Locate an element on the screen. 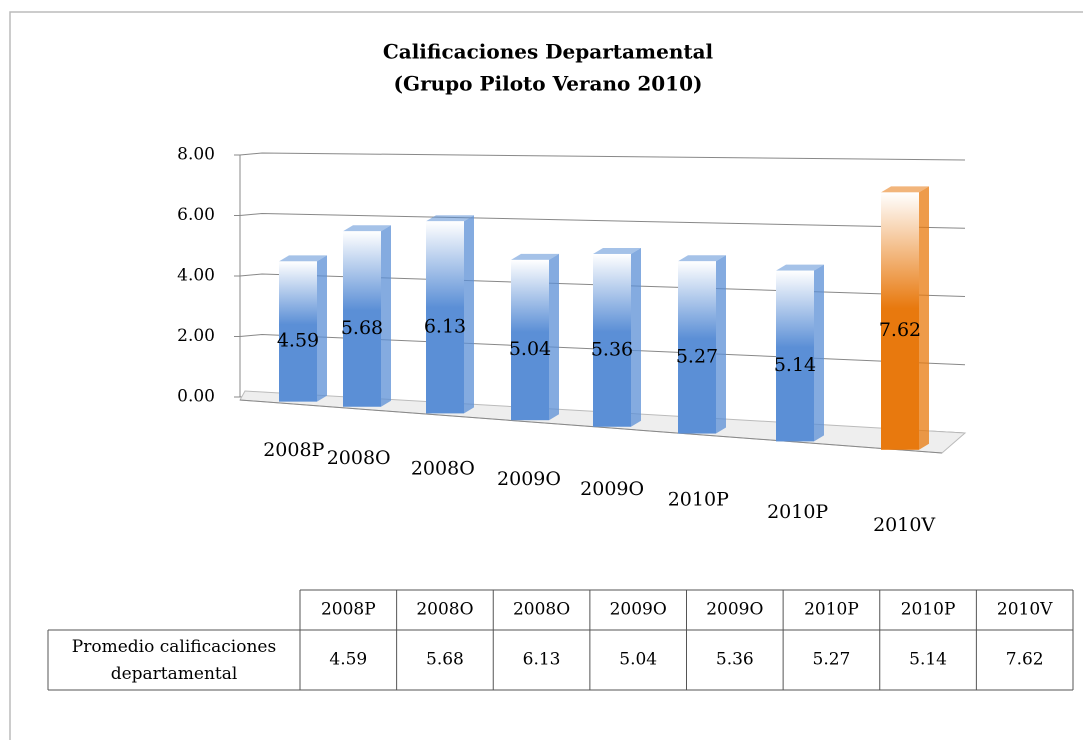 This screenshot has height=740, width=1083. data-label: 5.36 is located at coordinates (612, 349).